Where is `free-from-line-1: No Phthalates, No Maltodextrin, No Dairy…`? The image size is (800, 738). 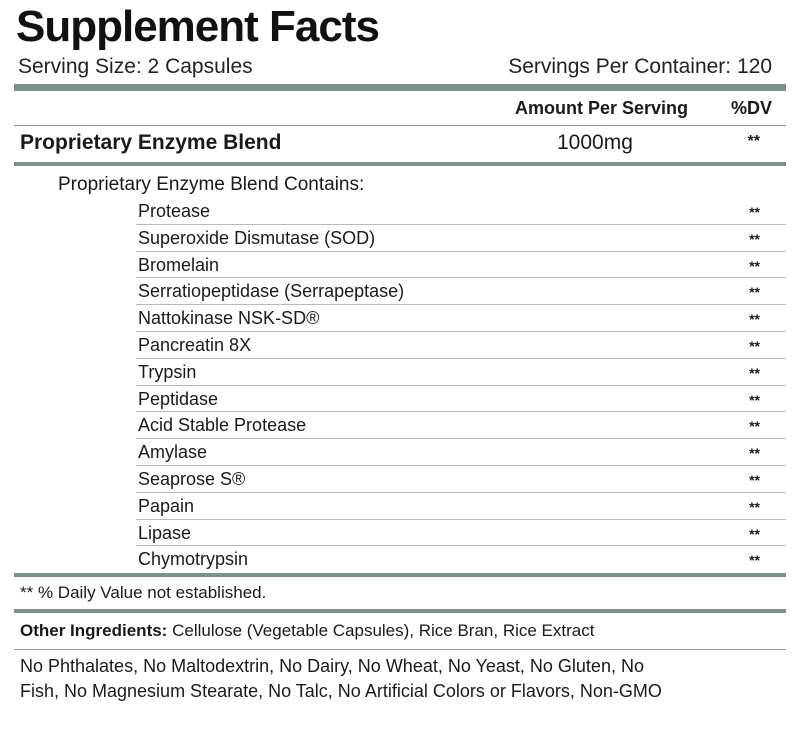 free-from-line-1: No Phthalates, No Maltodextrin, No Dairy… is located at coordinates (332, 666).